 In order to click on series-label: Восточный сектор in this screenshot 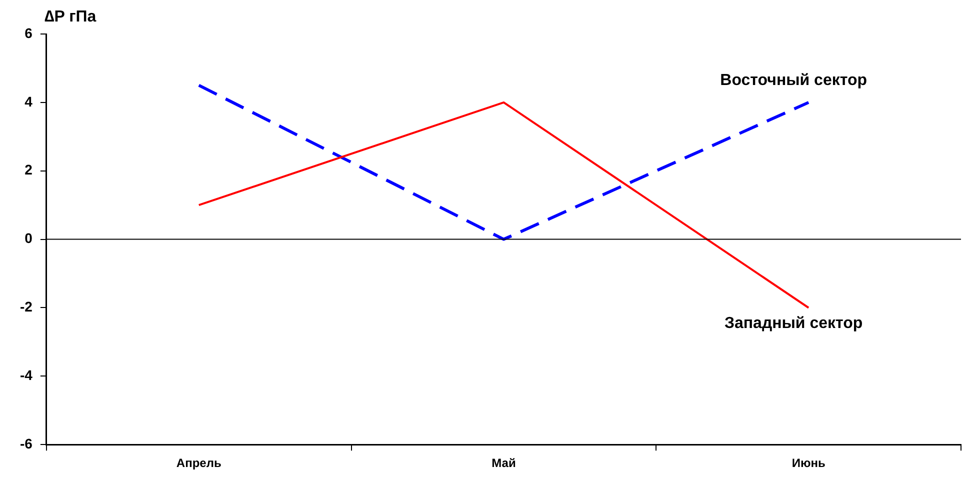, I will do `click(794, 80)`.